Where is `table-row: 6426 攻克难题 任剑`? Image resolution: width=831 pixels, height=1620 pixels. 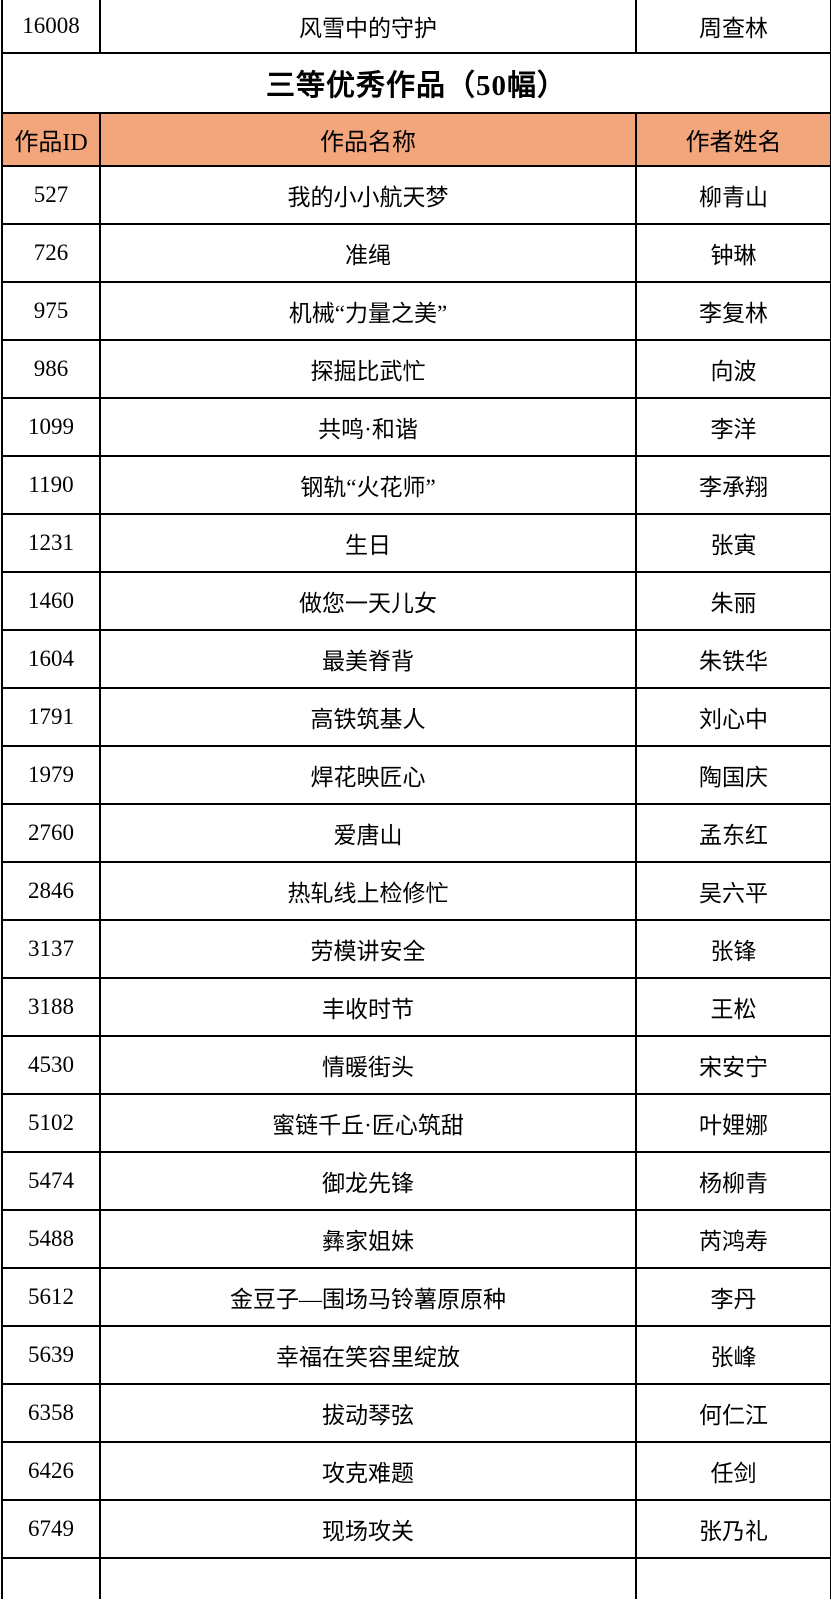 table-row: 6426 攻克难题 任剑 is located at coordinates (416, 1471).